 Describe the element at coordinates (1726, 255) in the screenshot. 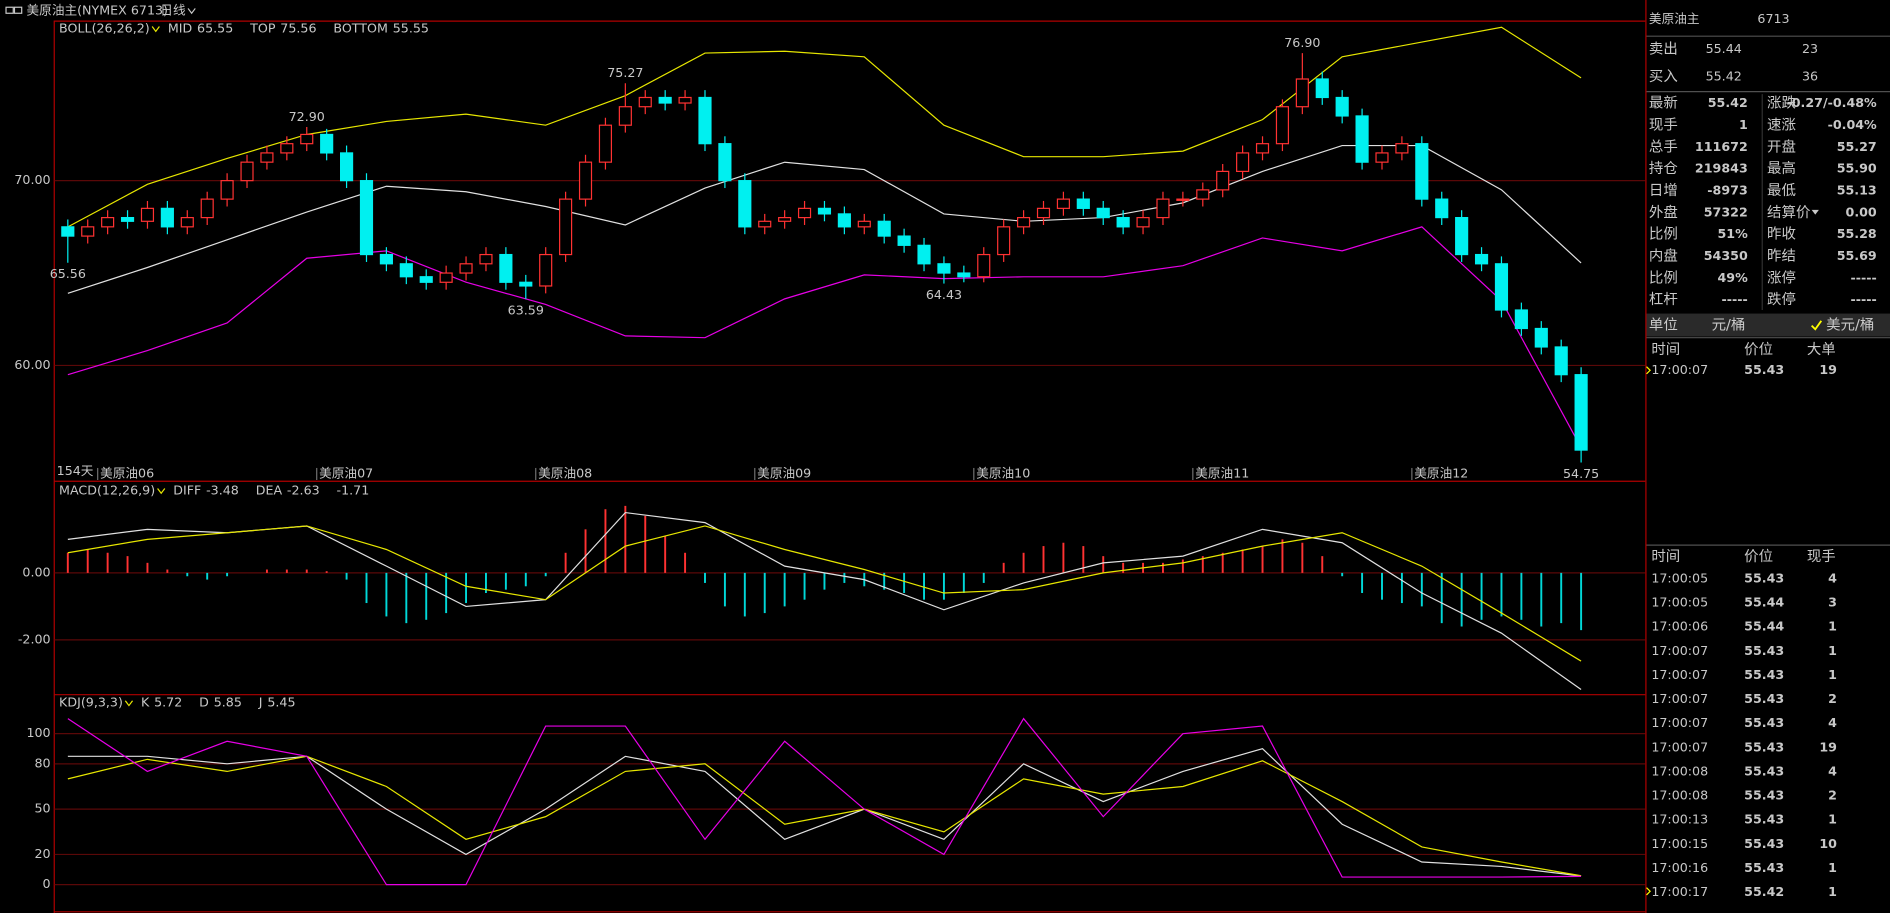

I see `stat-value: 54350` at that location.